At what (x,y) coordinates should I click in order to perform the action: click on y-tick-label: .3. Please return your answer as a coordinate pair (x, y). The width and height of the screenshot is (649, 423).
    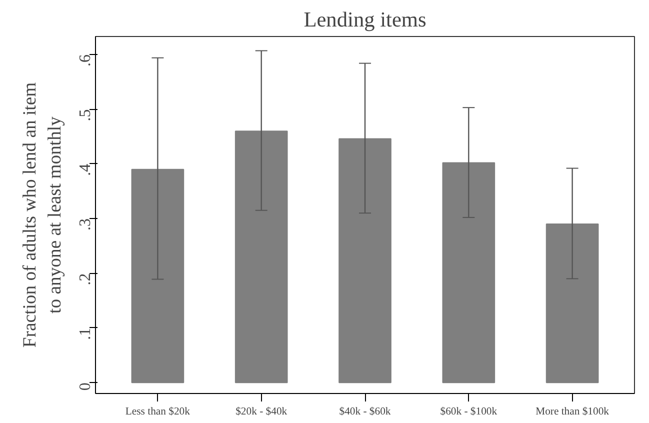
    Looking at the image, I should click on (85, 224).